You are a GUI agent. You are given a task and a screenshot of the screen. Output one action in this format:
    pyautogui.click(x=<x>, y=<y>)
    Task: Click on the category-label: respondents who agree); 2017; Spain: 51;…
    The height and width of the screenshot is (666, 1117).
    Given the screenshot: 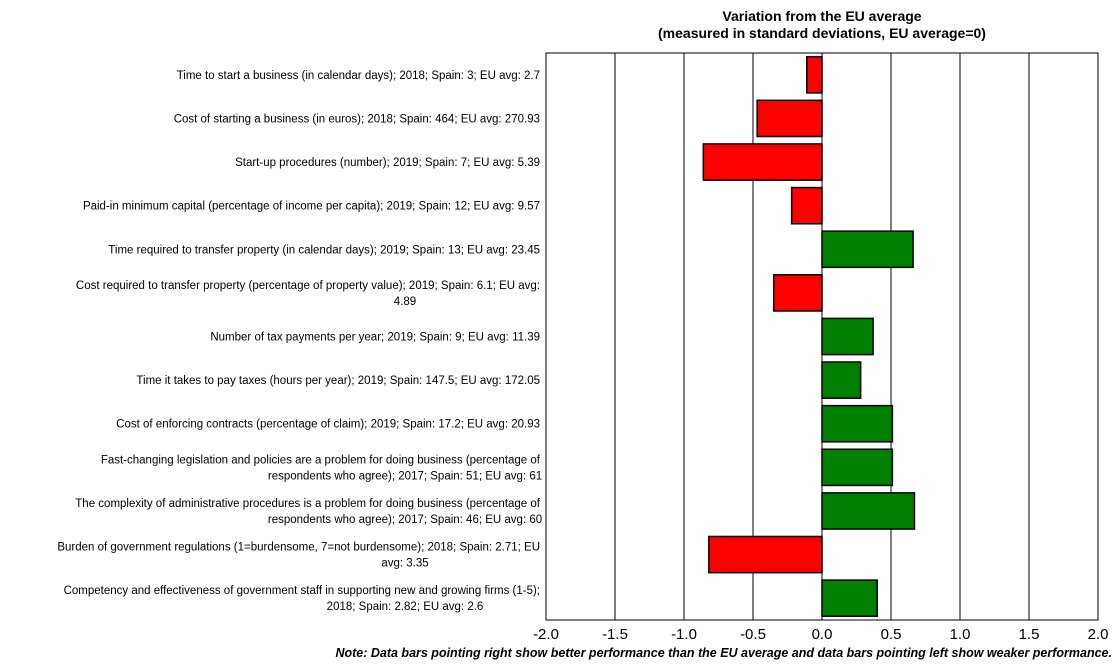 What is the action you would take?
    pyautogui.click(x=405, y=476)
    